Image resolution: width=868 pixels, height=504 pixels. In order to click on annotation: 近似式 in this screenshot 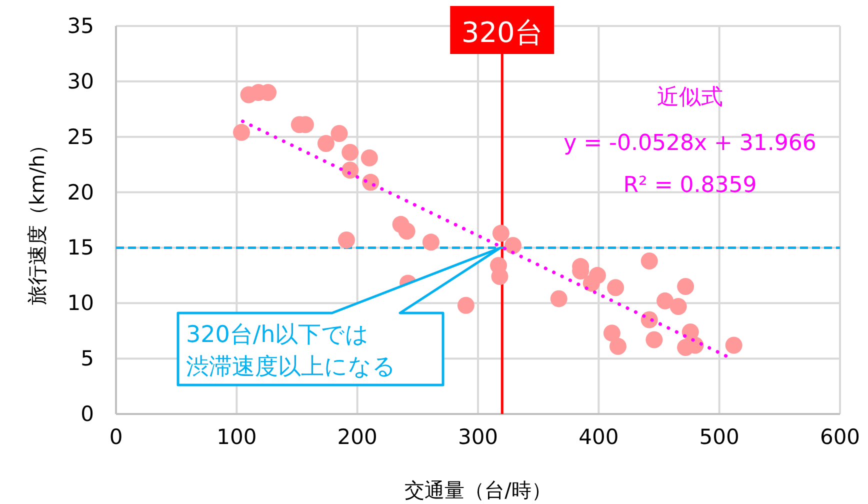, I will do `click(690, 97)`.